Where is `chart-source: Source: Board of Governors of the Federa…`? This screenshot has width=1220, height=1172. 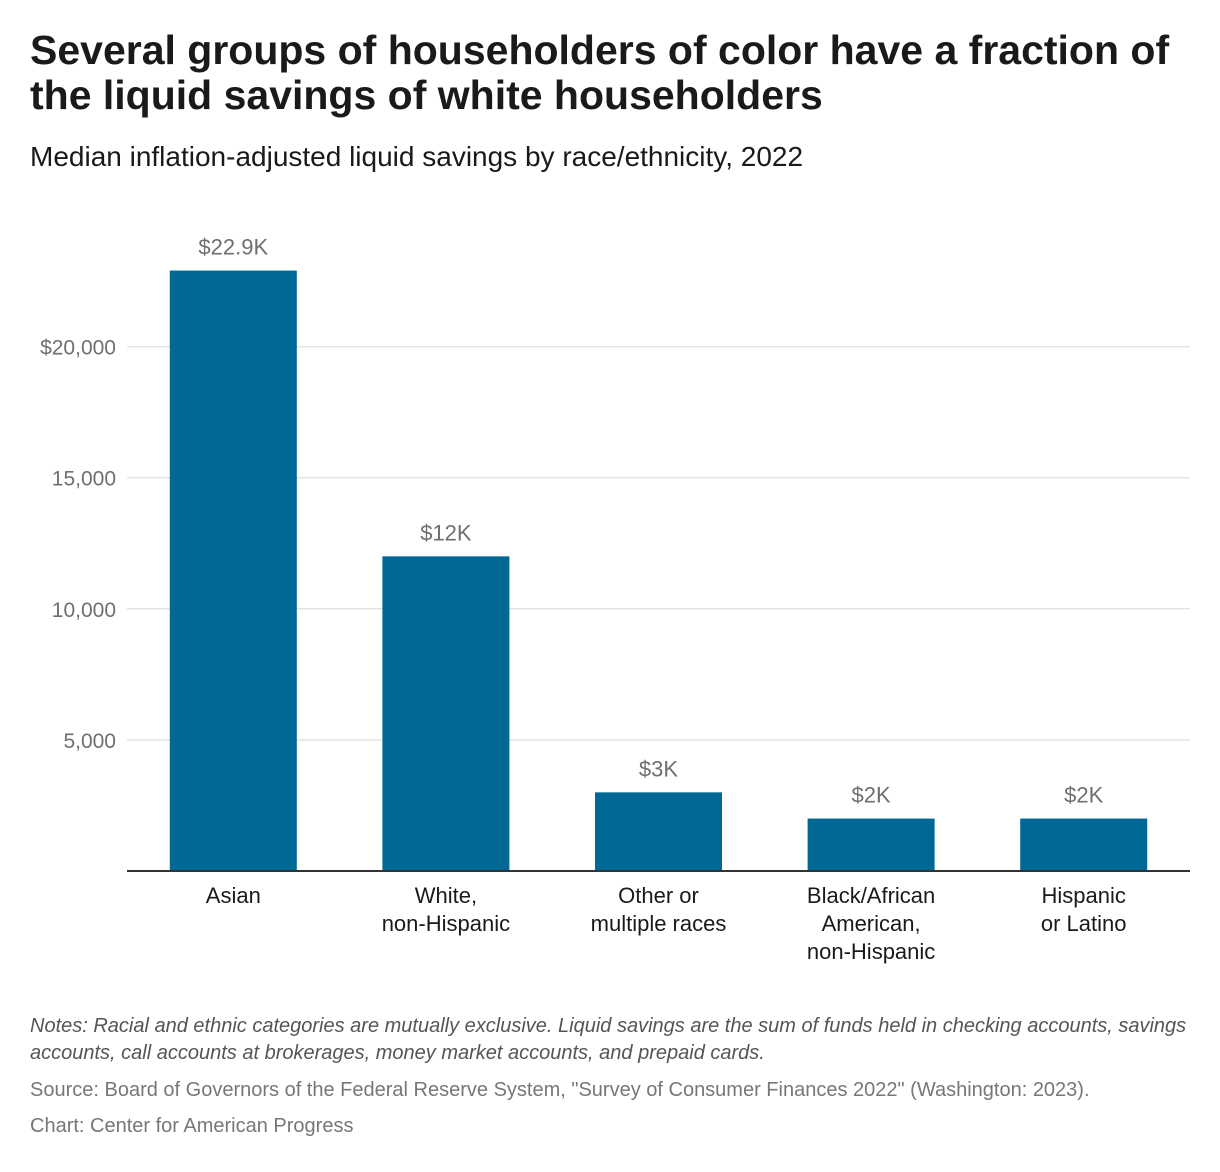 chart-source: Source: Board of Governors of the Federa… is located at coordinates (560, 1090).